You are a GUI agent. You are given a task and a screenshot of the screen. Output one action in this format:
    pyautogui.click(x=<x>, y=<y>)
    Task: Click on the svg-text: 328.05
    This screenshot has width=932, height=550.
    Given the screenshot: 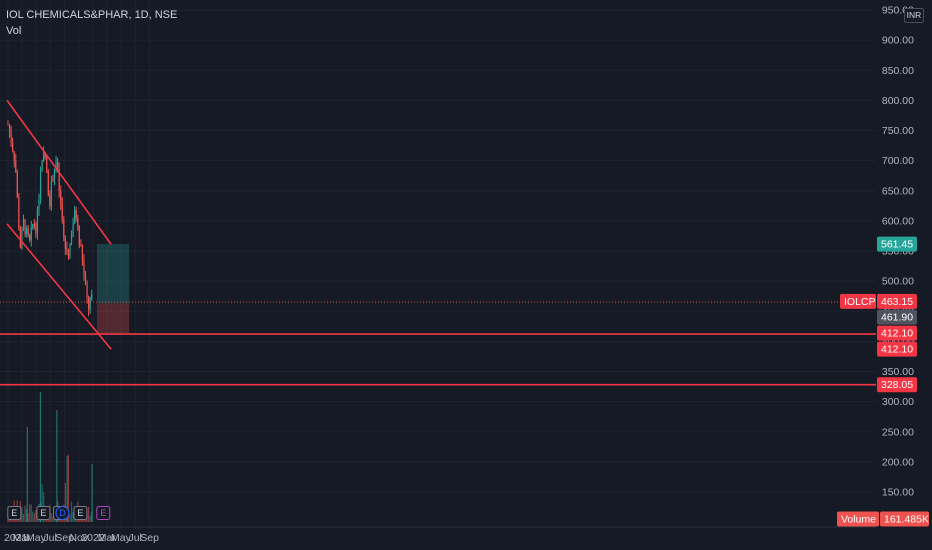 What is the action you would take?
    pyautogui.click(x=897, y=385)
    